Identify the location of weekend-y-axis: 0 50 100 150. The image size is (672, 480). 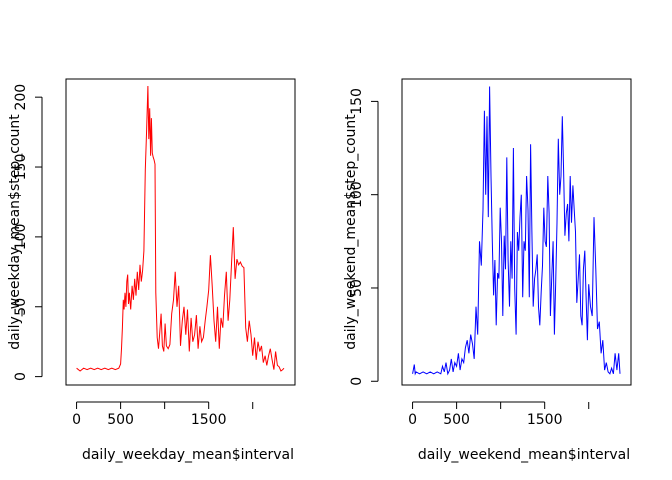
(364, 237).